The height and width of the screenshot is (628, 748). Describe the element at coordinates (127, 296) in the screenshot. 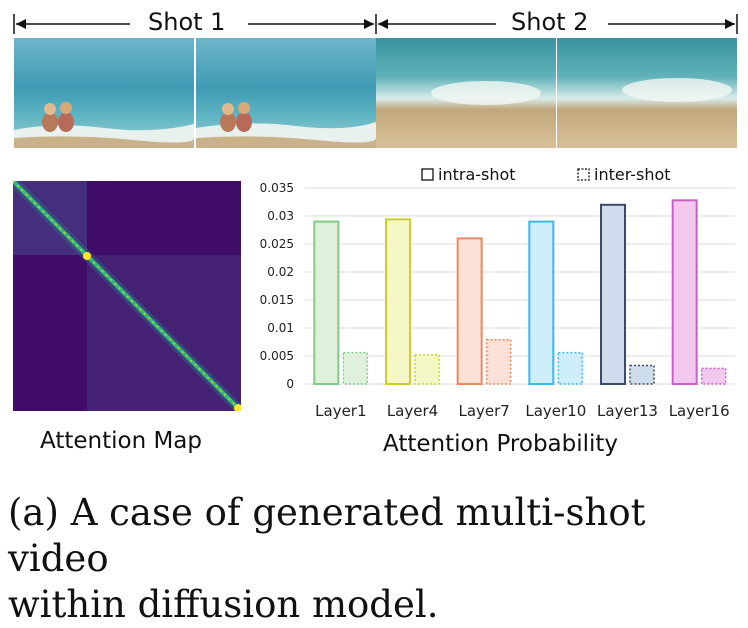

I see `attention-heatmap` at that location.